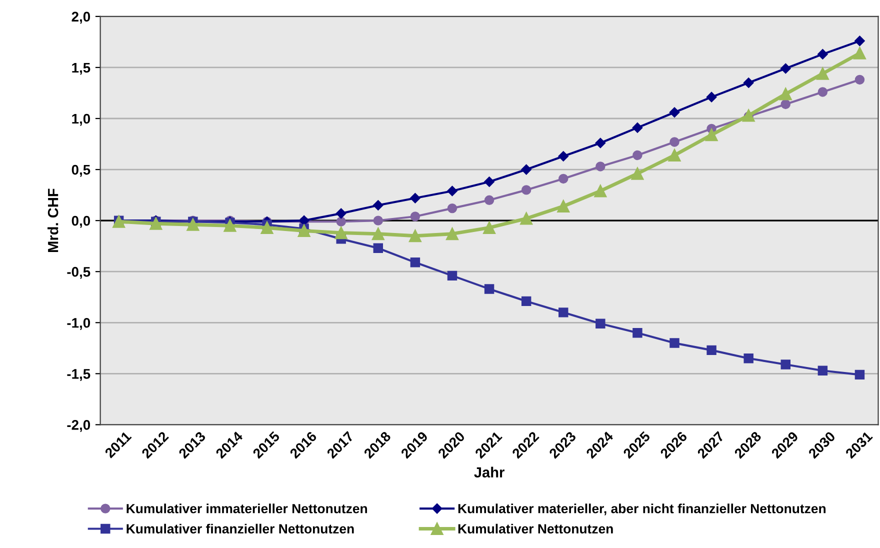  What do you see at coordinates (642, 510) in the screenshot?
I see `legend-label: Kumulativer materieller, aber nicht finanzieller Nettonutzen` at bounding box center [642, 510].